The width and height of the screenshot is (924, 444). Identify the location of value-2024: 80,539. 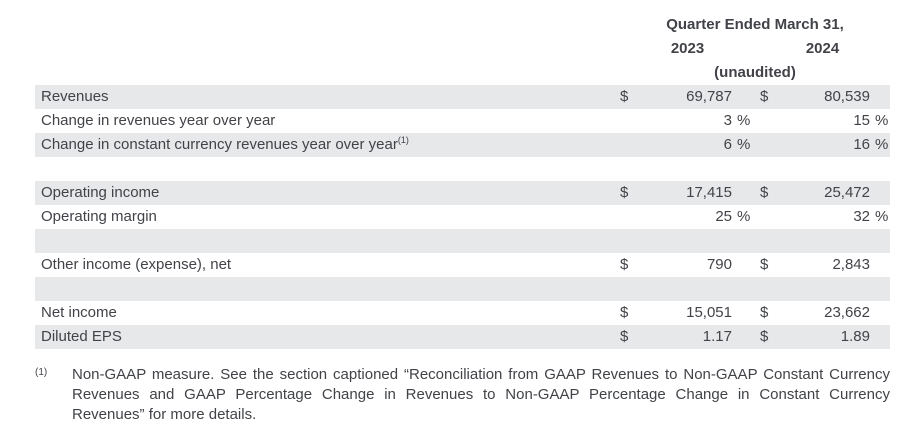
(847, 96).